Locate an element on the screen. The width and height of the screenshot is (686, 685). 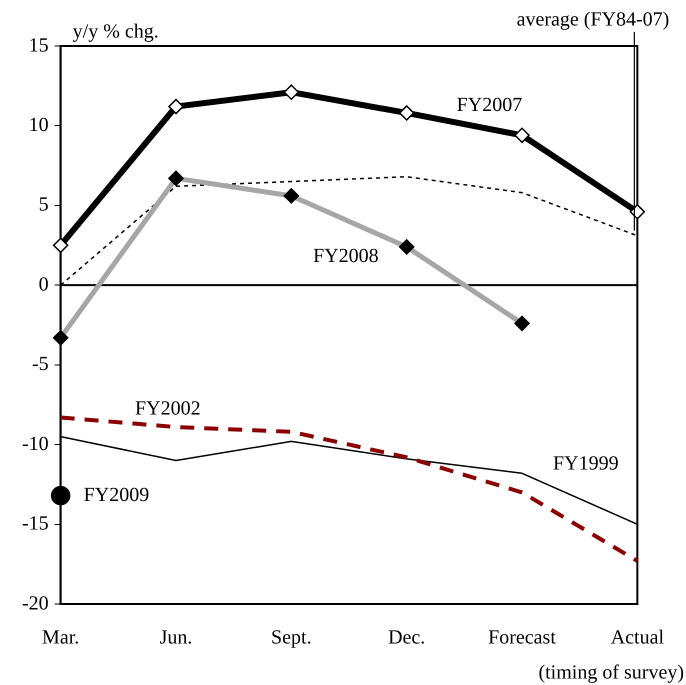
x-tick-label: Forecast is located at coordinates (522, 637).